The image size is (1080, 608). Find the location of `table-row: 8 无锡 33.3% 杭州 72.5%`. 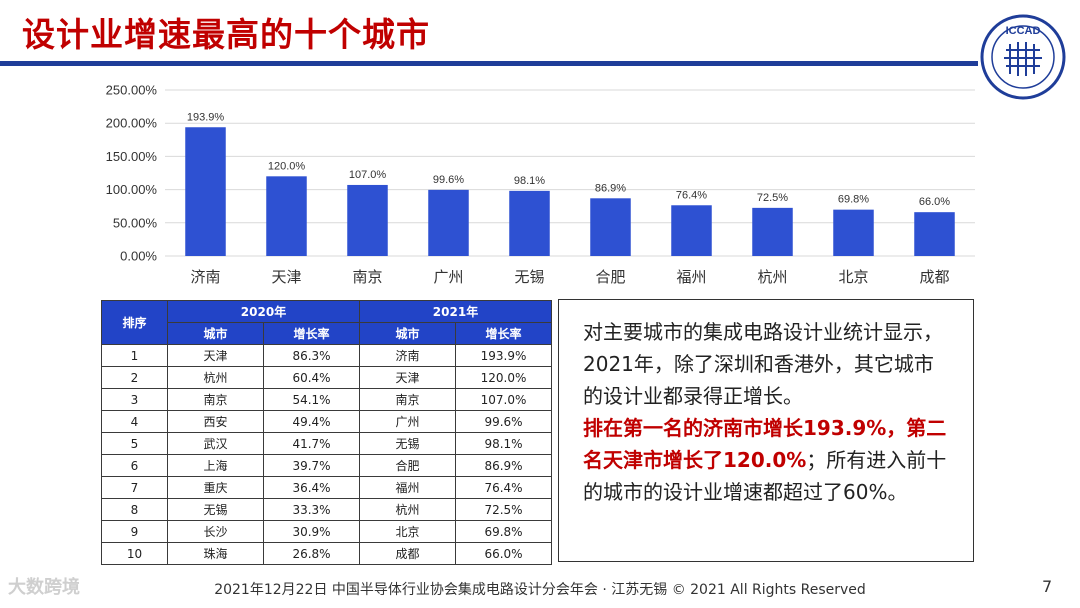

table-row: 8 无锡 33.3% 杭州 72.5% is located at coordinates (326, 509).